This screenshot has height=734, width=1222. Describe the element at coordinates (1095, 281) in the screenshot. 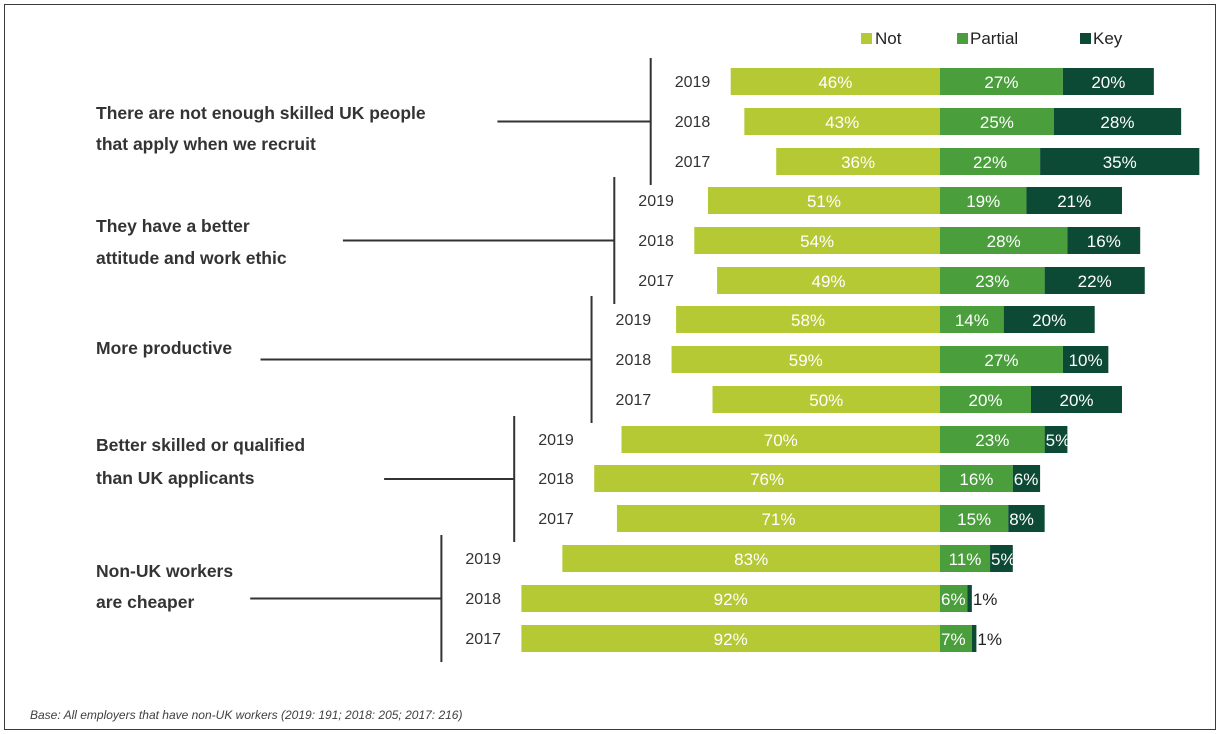

I see `data-label-key: 22%` at that location.